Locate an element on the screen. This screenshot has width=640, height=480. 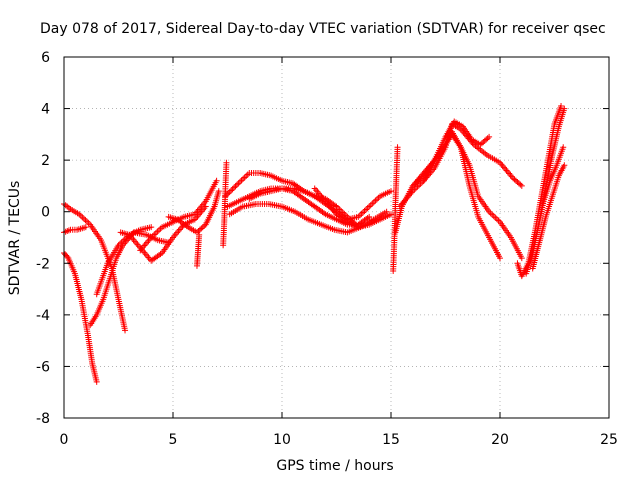
x-tick-label: 10 is located at coordinates (282, 440).